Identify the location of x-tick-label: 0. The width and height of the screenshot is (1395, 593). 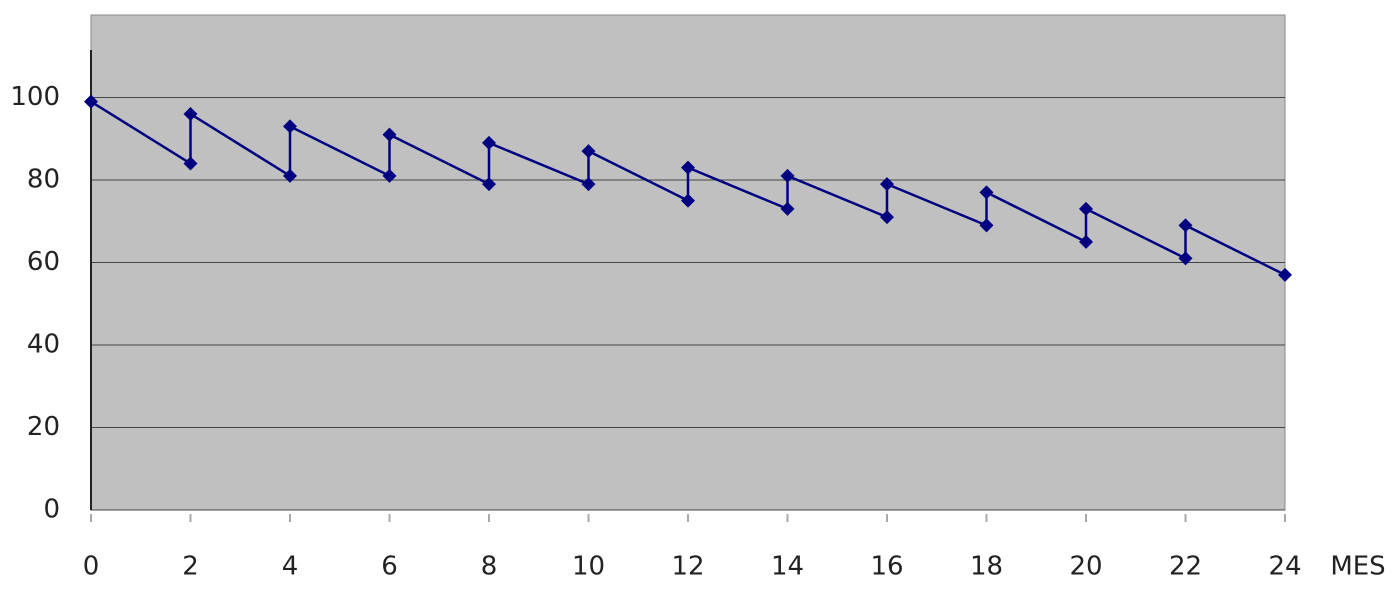
(91, 567).